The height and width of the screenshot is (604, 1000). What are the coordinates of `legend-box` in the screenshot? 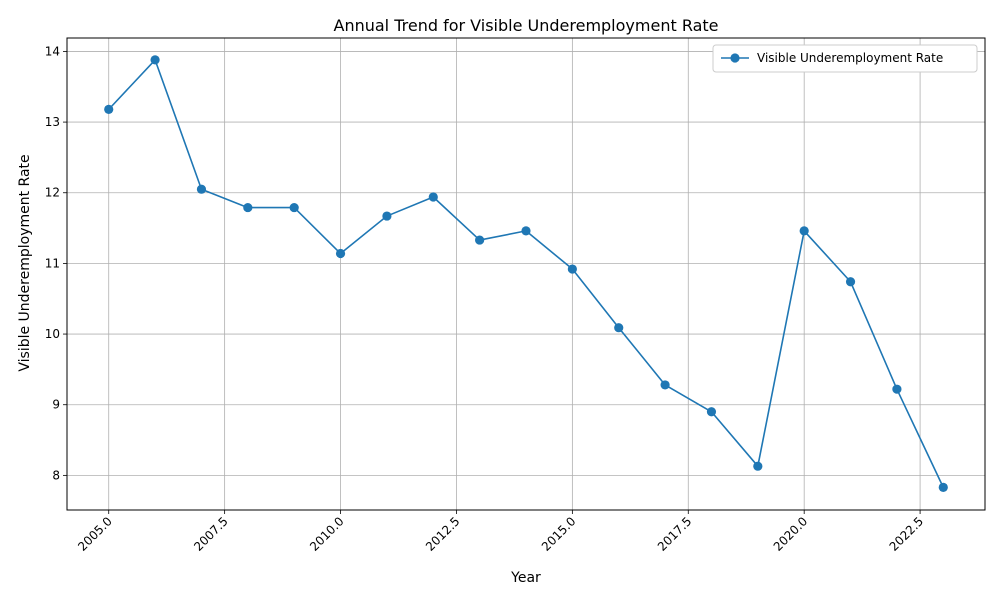 It's located at (845, 58).